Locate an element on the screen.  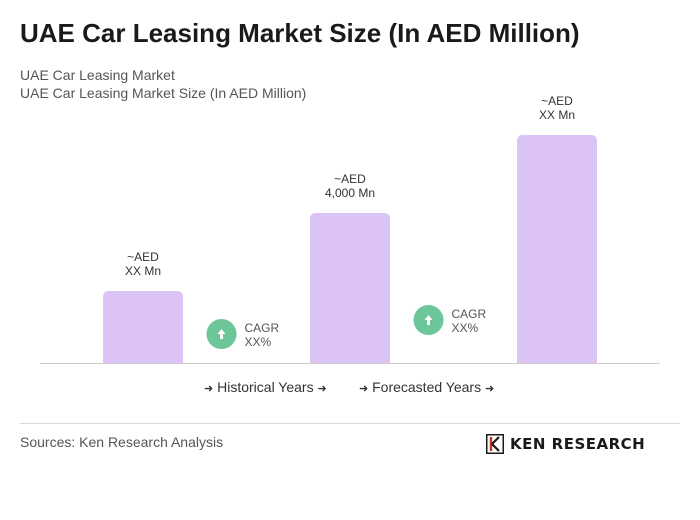
legend-historical-label: Historical Years is located at coordinates (265, 387).